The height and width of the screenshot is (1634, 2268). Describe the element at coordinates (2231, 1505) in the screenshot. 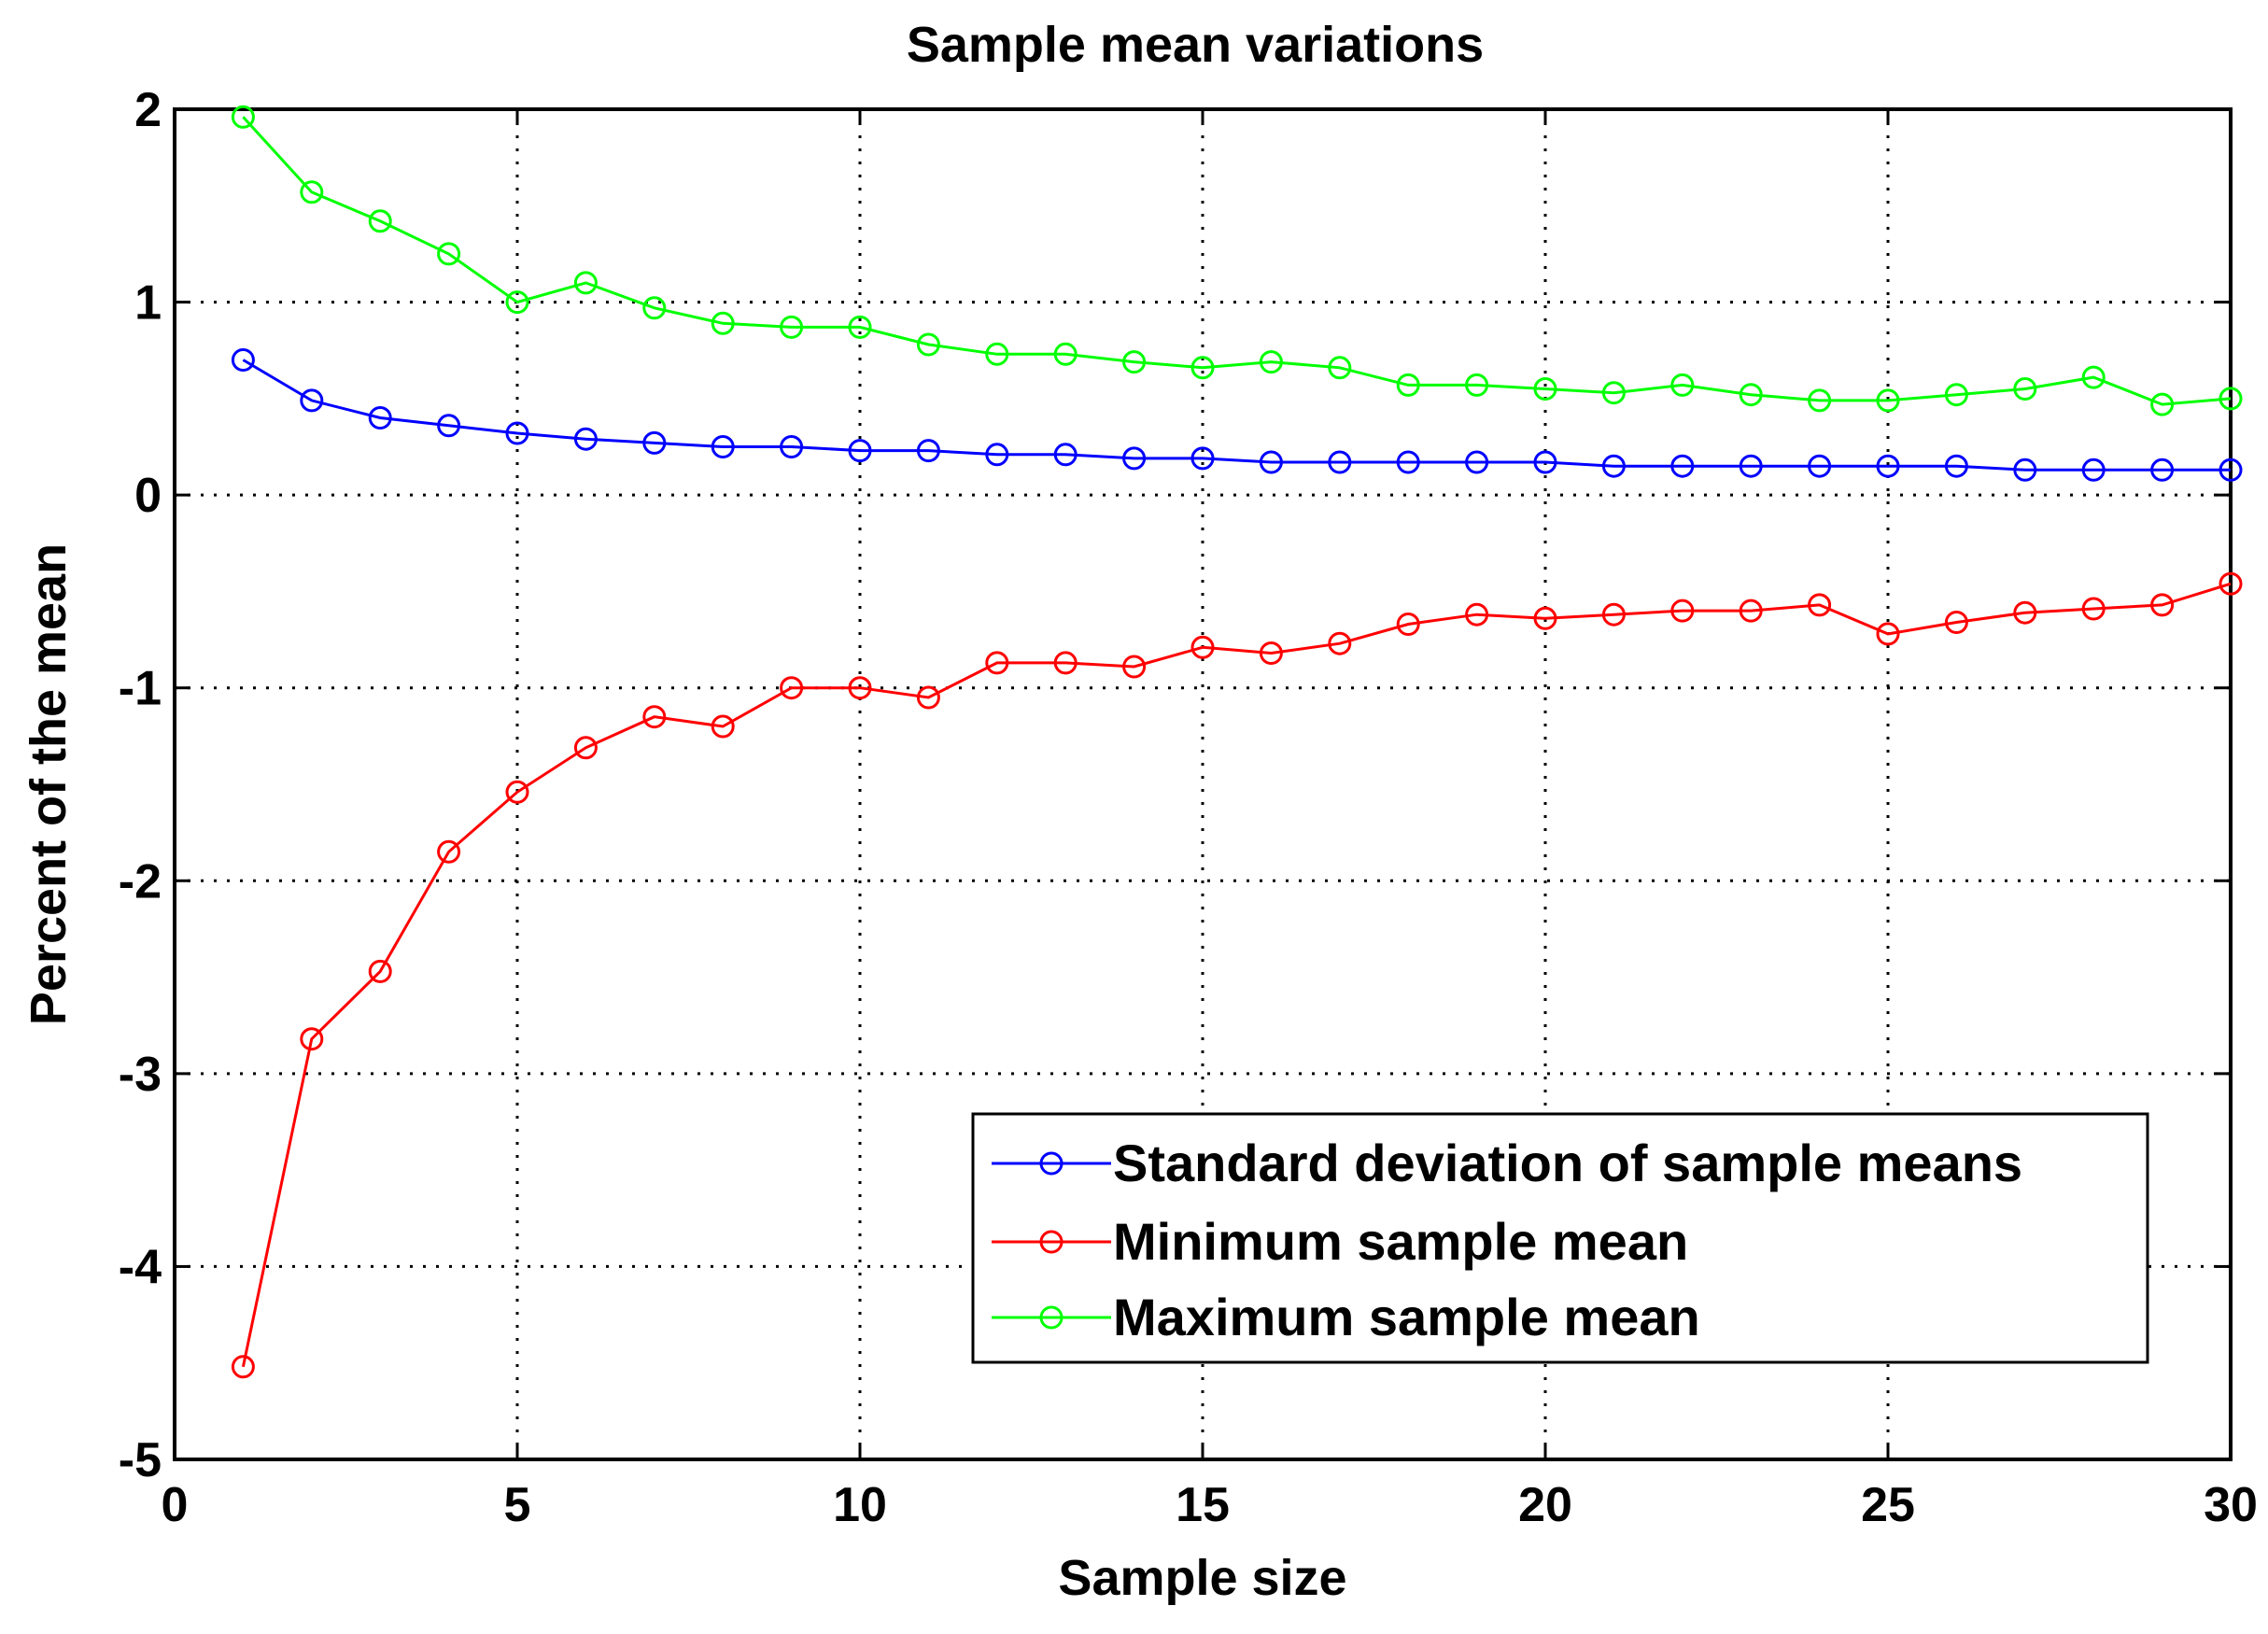

I see `x-tick-label: 30` at that location.